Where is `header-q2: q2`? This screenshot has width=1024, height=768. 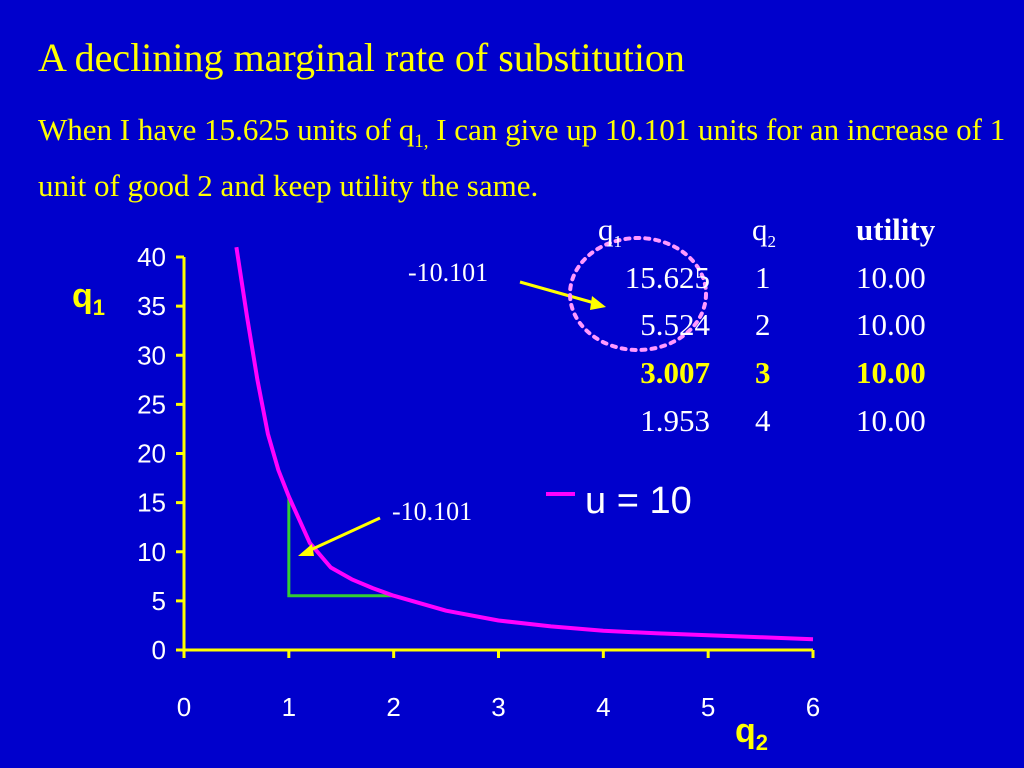 header-q2: q2 is located at coordinates (764, 232).